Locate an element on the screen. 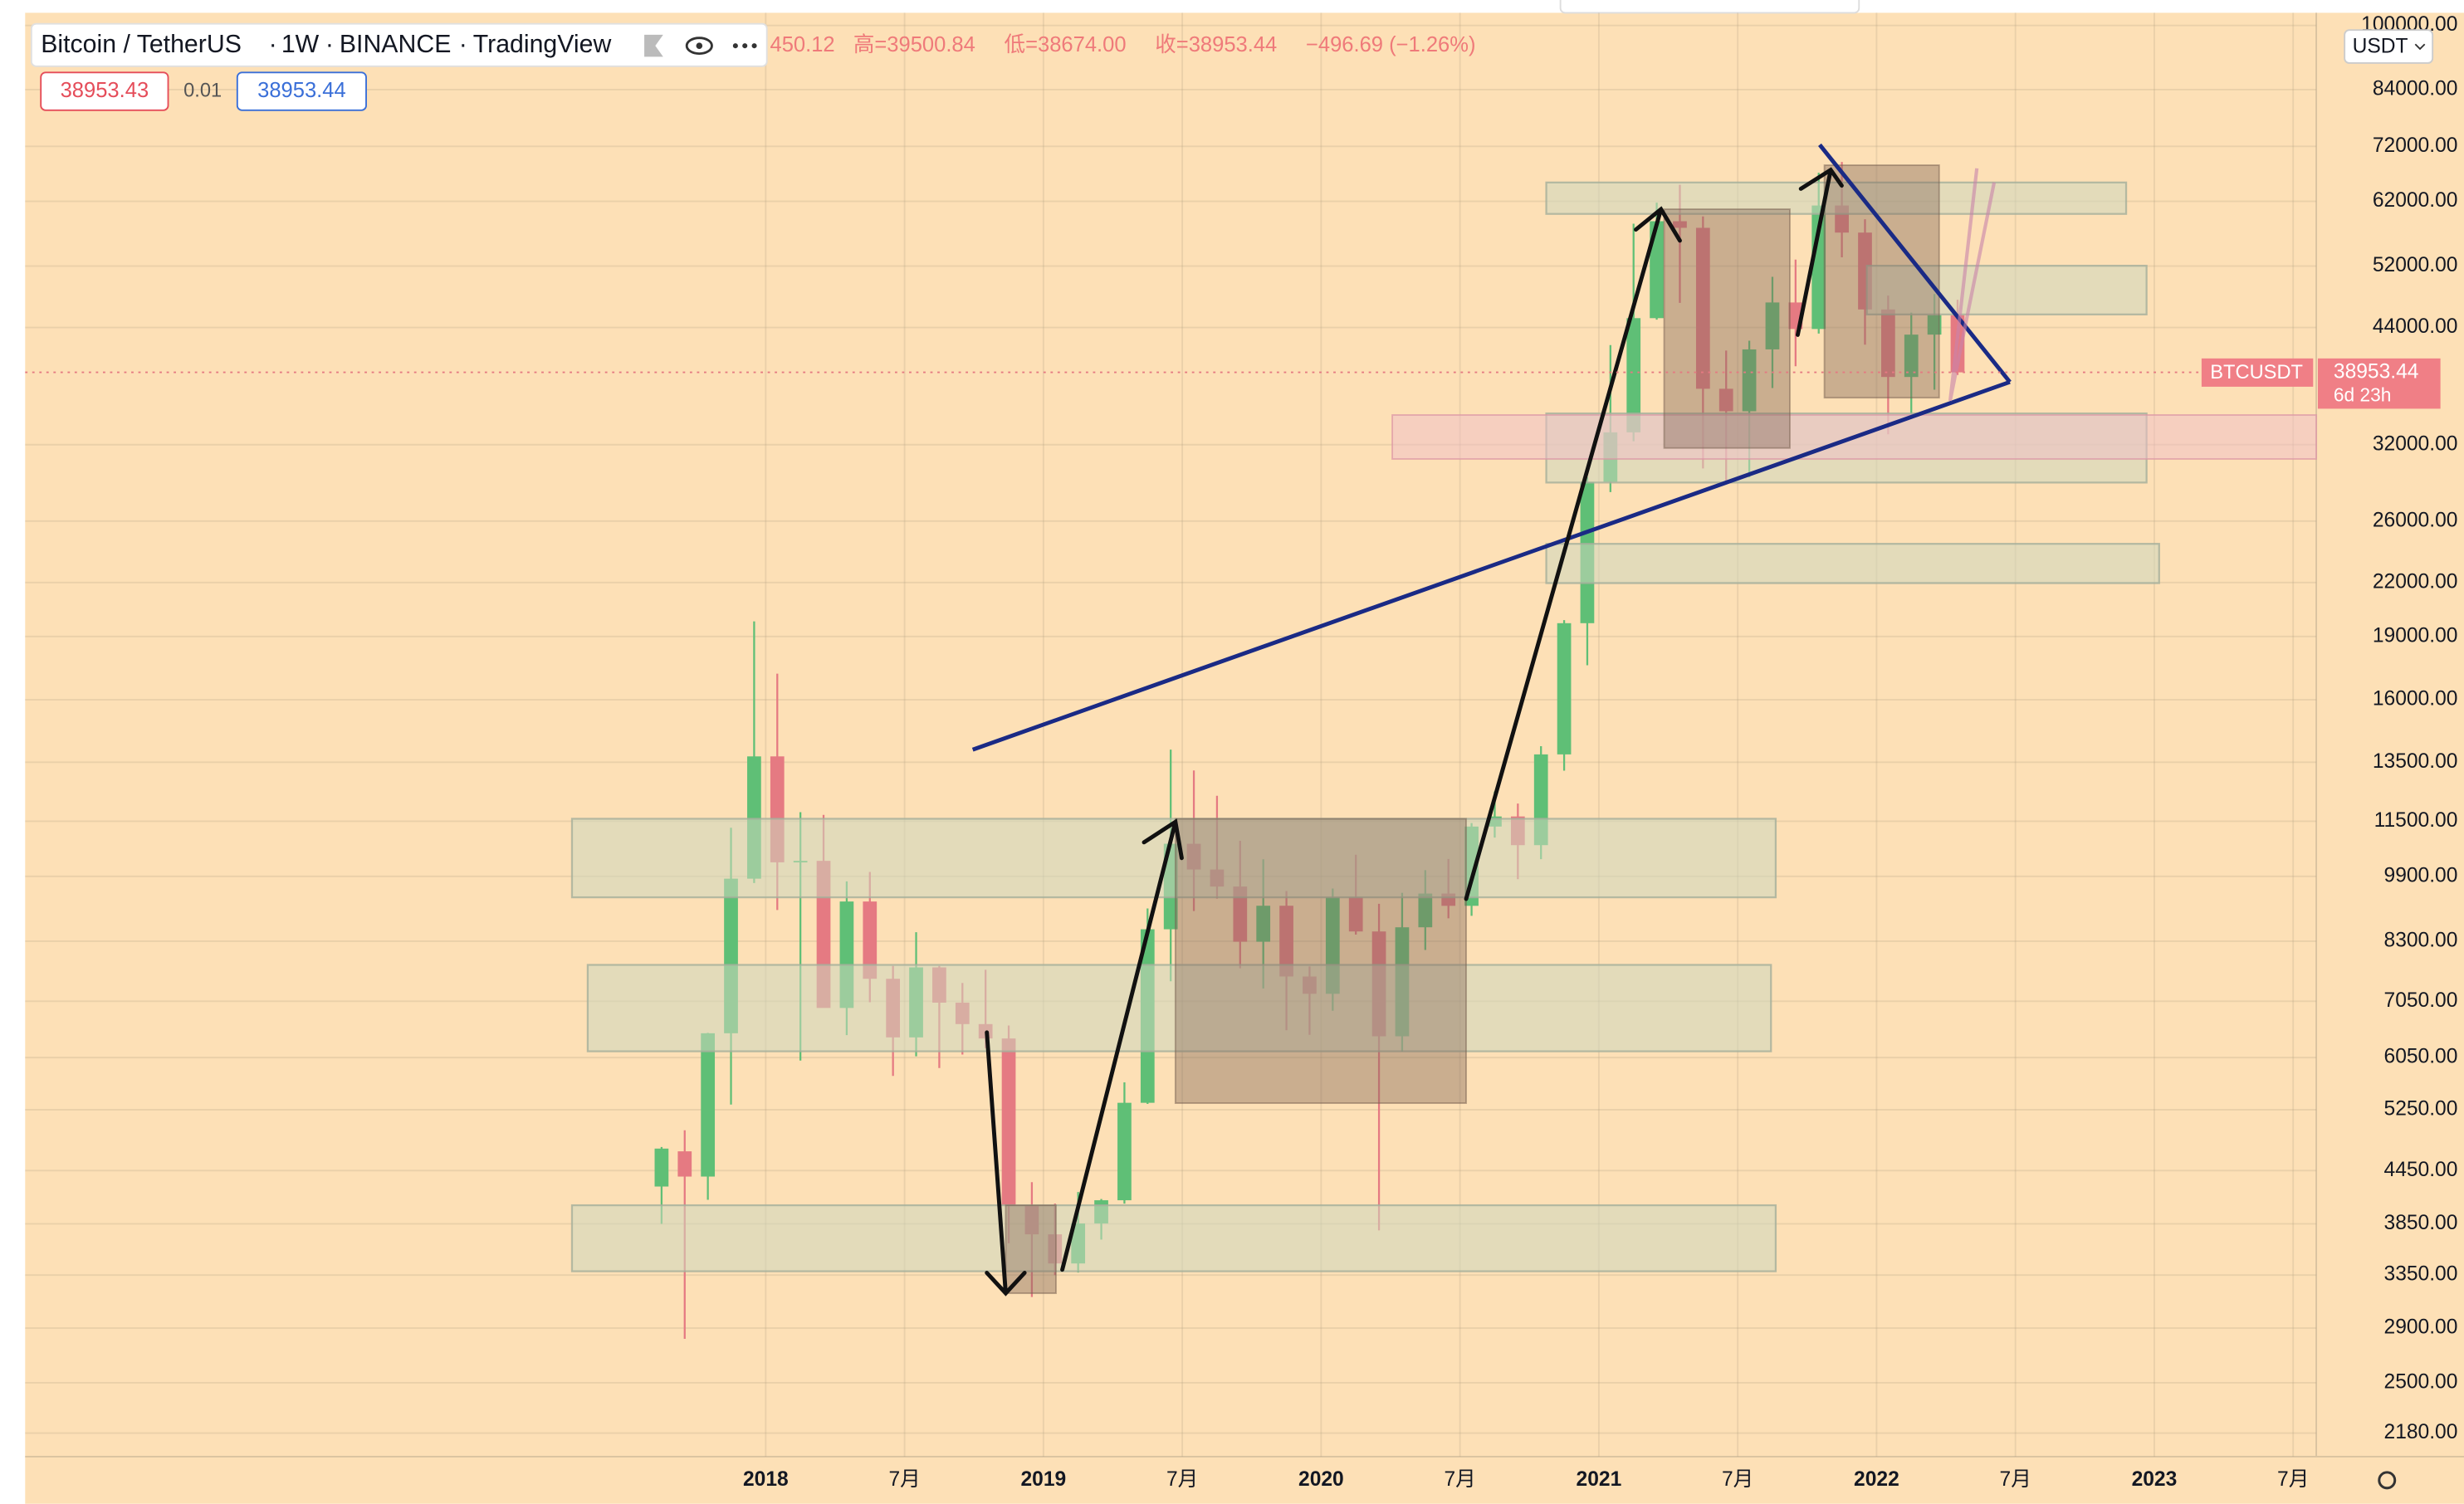 This screenshot has height=1504, width=2464. close-value: 收=38953.44 is located at coordinates (1216, 44).